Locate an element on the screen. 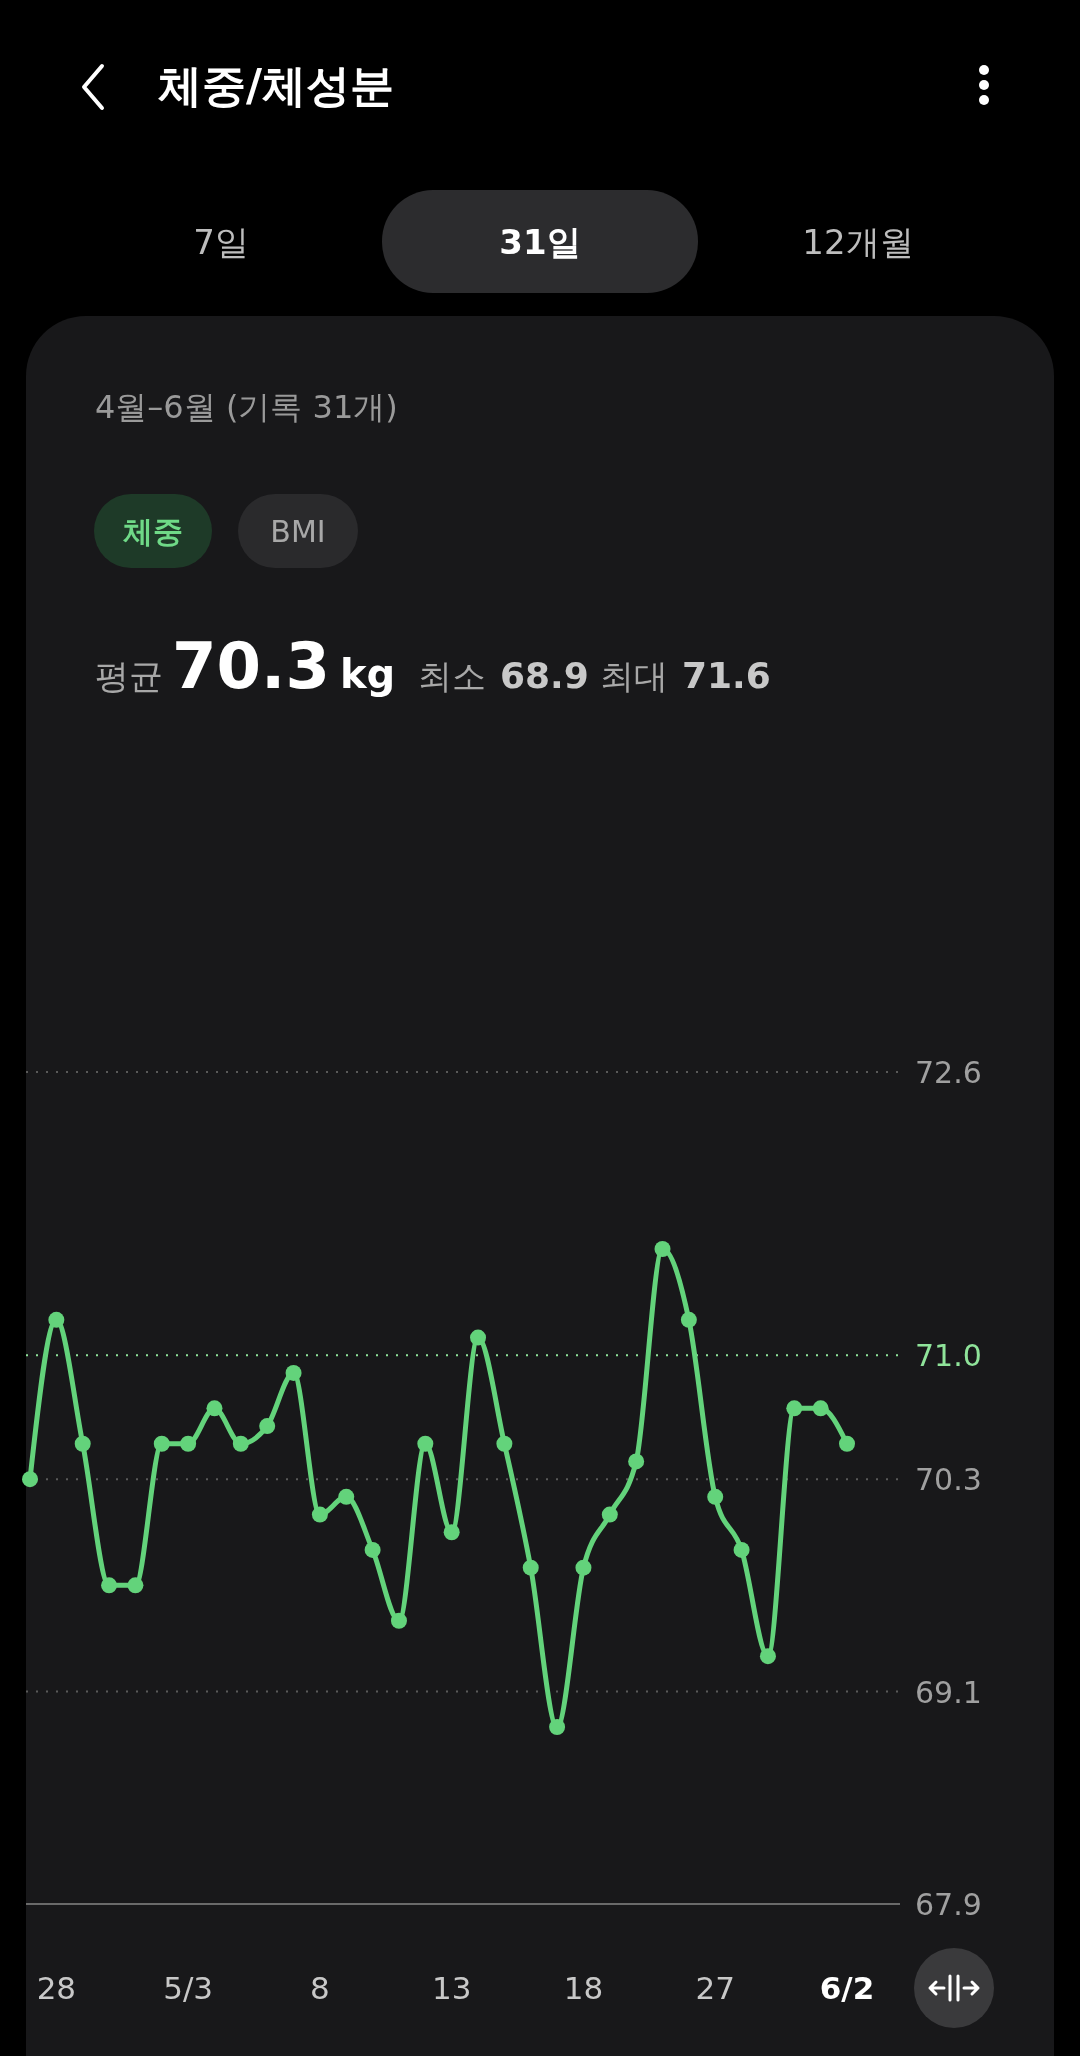 Image resolution: width=1080 pixels, height=2056 pixels. text: BMI is located at coordinates (298, 531).